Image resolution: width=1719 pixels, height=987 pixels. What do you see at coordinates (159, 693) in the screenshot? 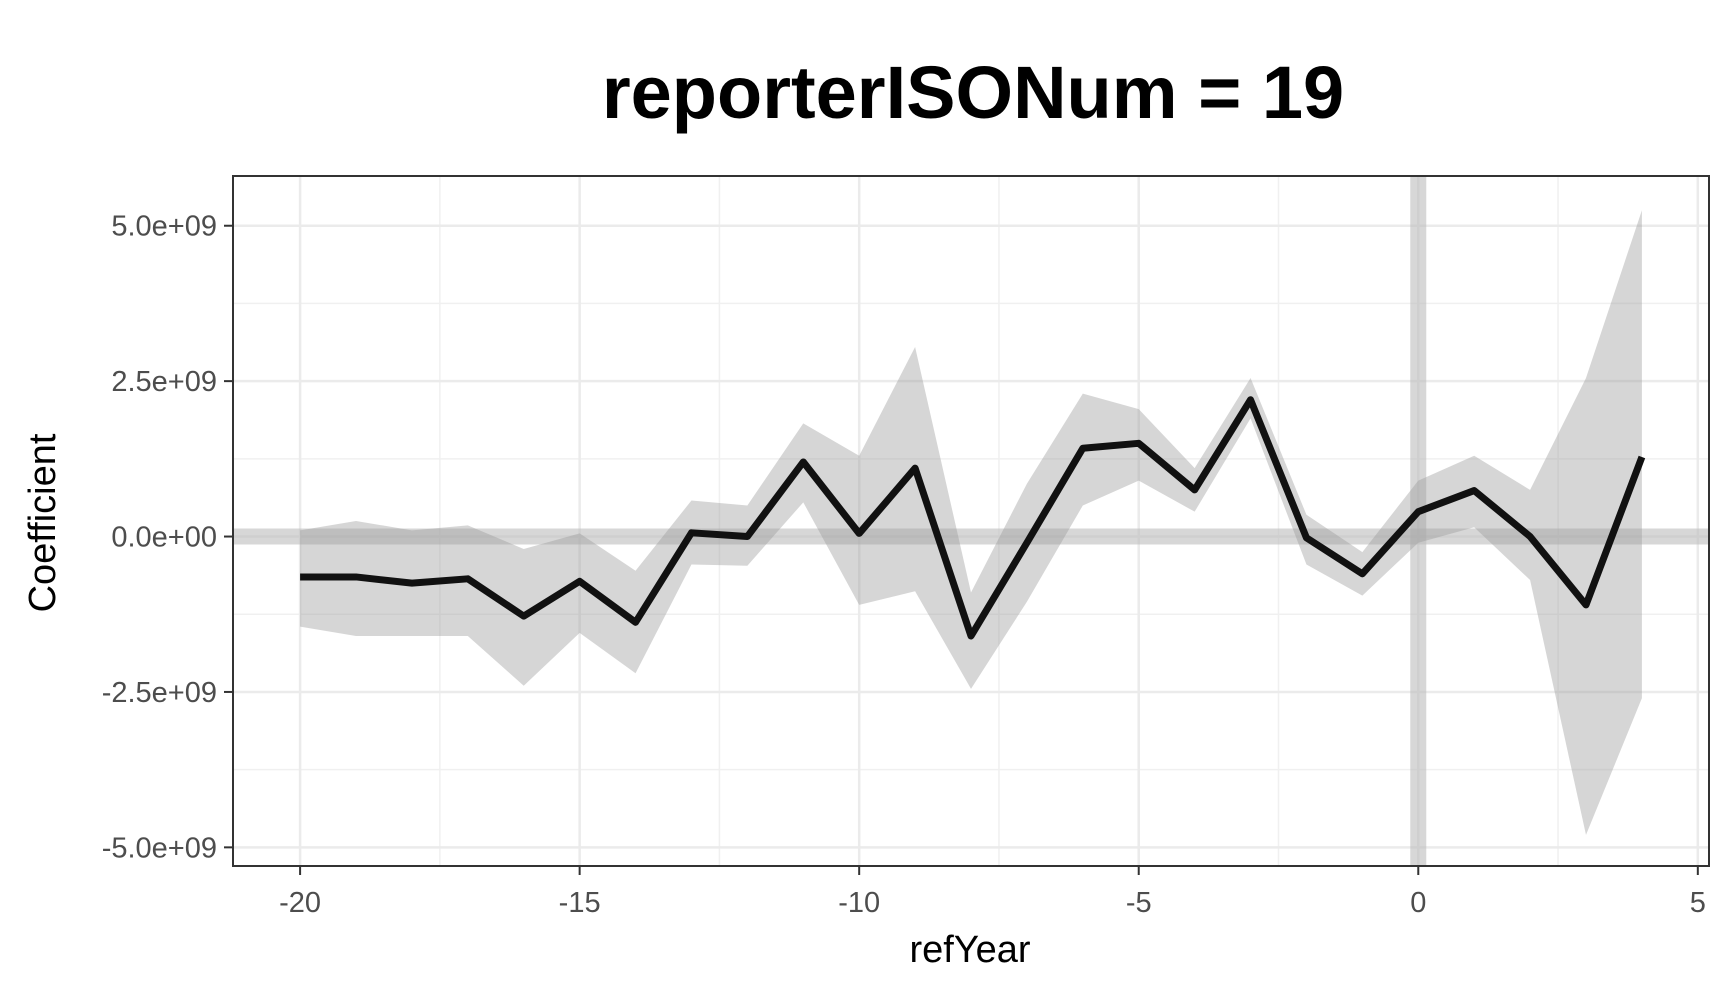
I see `y-tick-label: -2.5e+09` at bounding box center [159, 693].